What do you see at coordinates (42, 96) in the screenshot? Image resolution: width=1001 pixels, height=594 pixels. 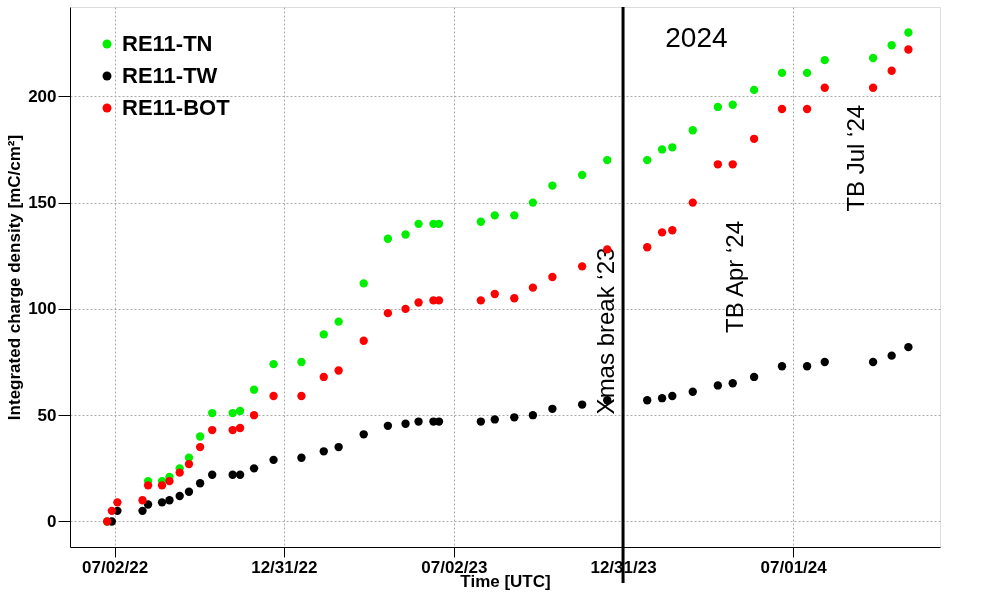 I see `y-tick-label: 200` at bounding box center [42, 96].